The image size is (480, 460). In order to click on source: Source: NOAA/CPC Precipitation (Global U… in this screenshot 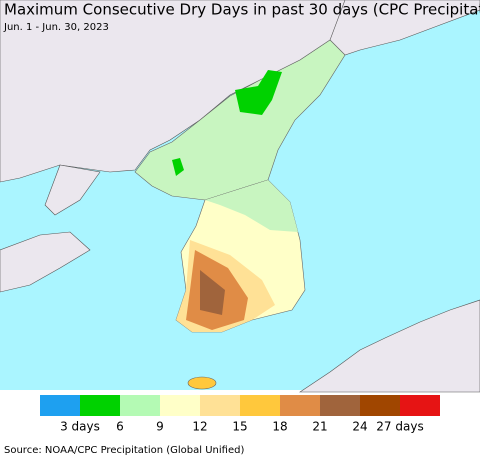, I will do `click(124, 450)`.